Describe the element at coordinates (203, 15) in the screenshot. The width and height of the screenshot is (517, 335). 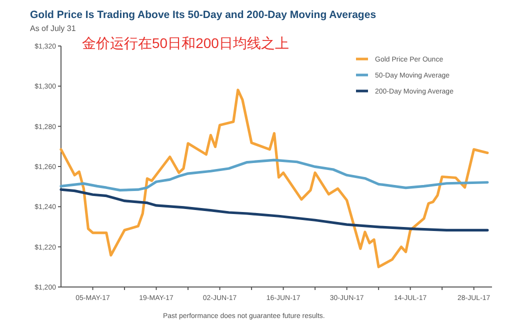
I see `chart-title: Gold Price Is Trading Above Its 50-Day and 200-Day Moving Averages` at that location.